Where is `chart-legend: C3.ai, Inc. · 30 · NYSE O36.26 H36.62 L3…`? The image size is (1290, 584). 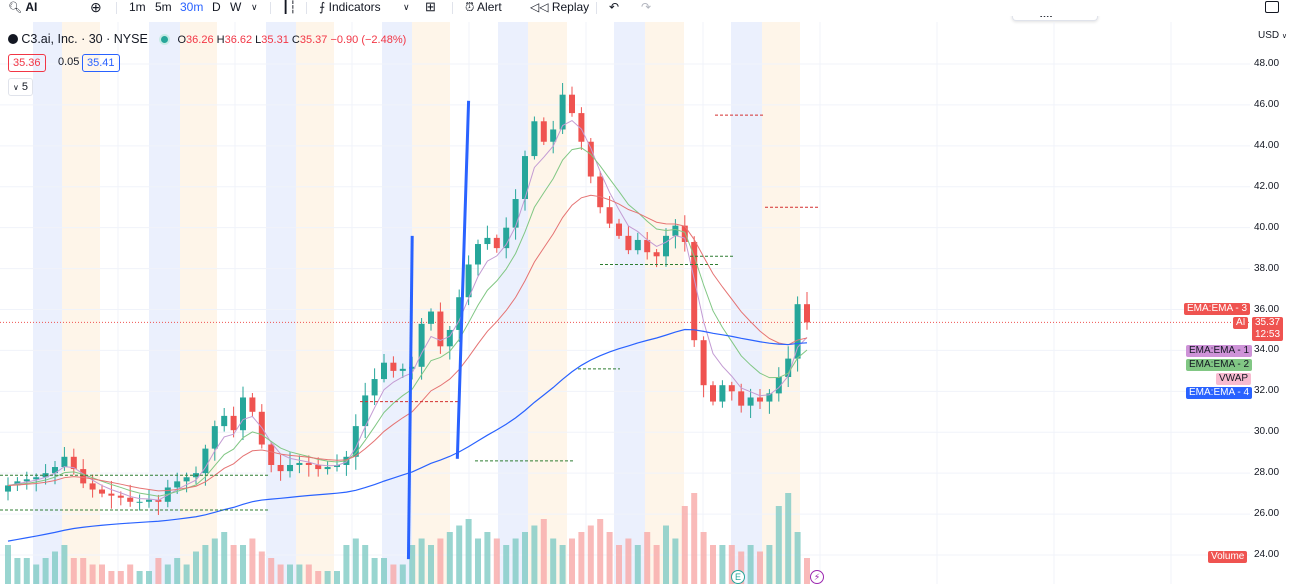
chart-legend: C3.ai, Inc. · 30 · NYSE O36.26 H36.62 L3… is located at coordinates (207, 39).